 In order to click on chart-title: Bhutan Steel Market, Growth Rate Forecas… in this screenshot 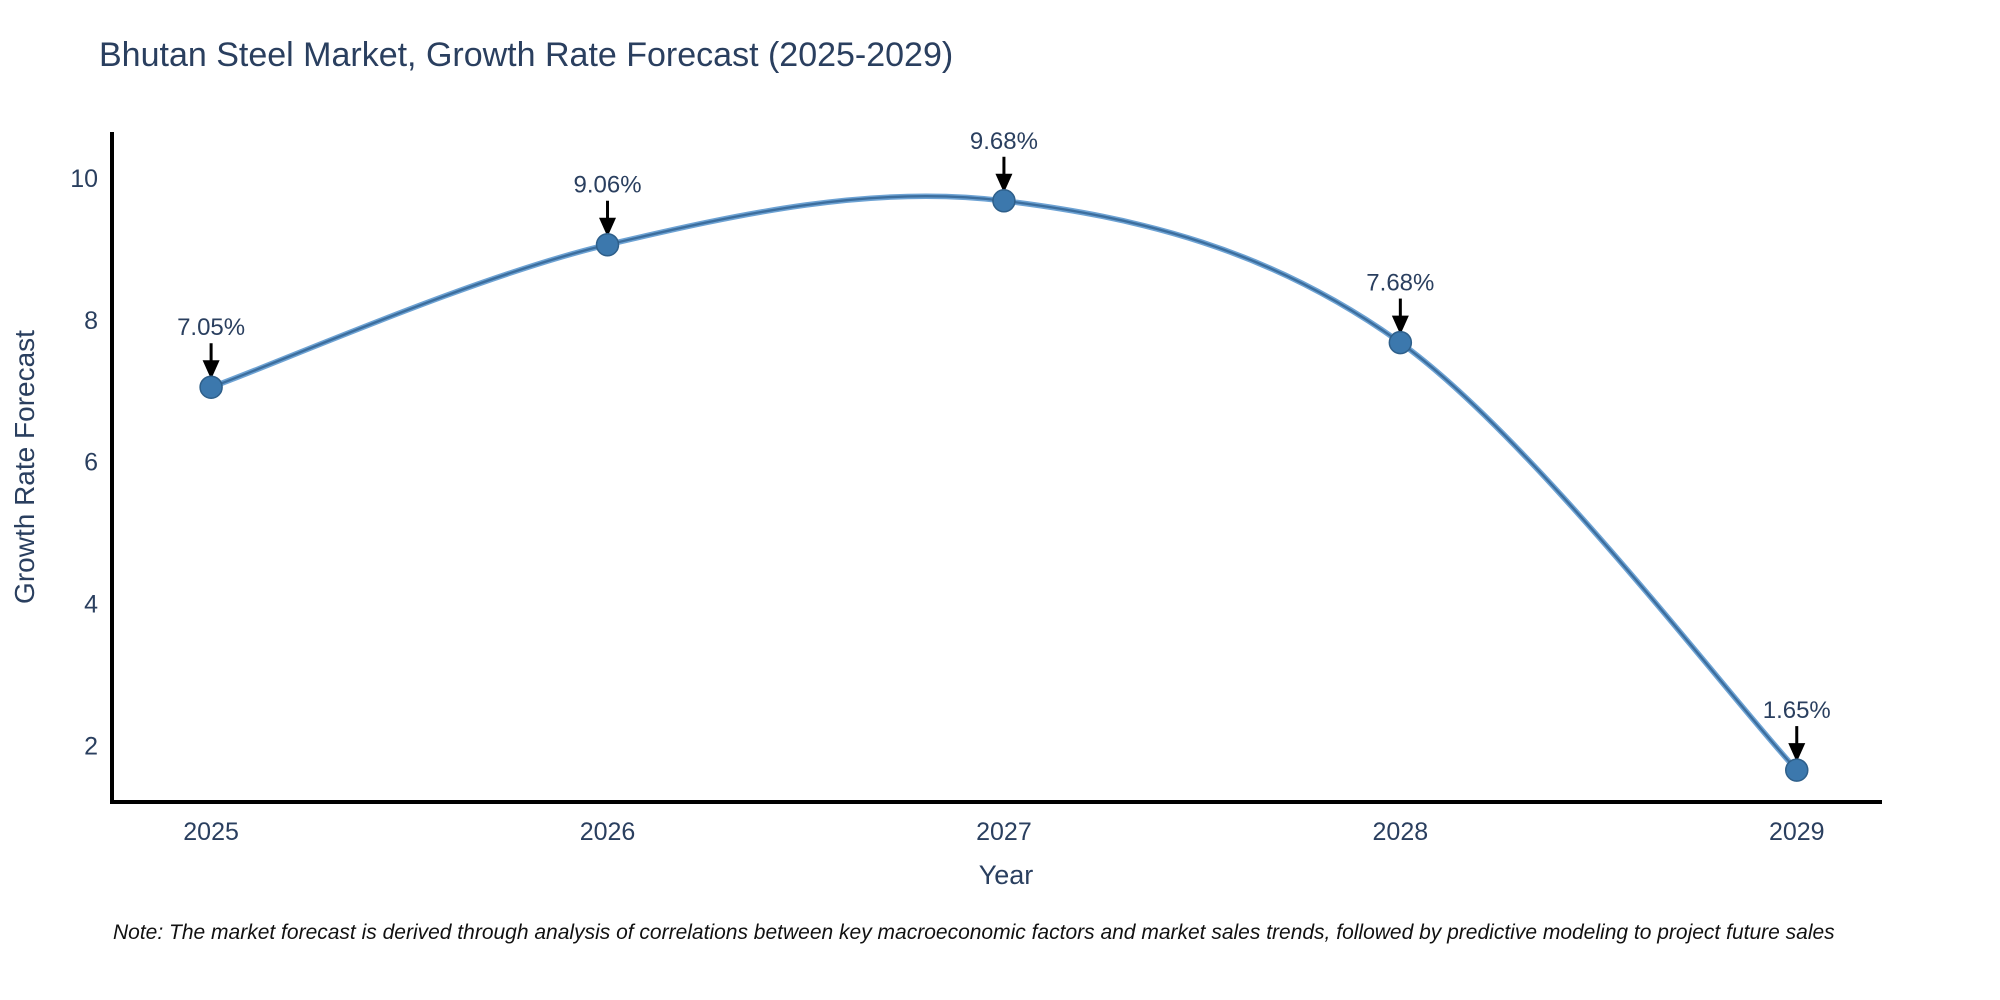, I will do `click(526, 55)`.